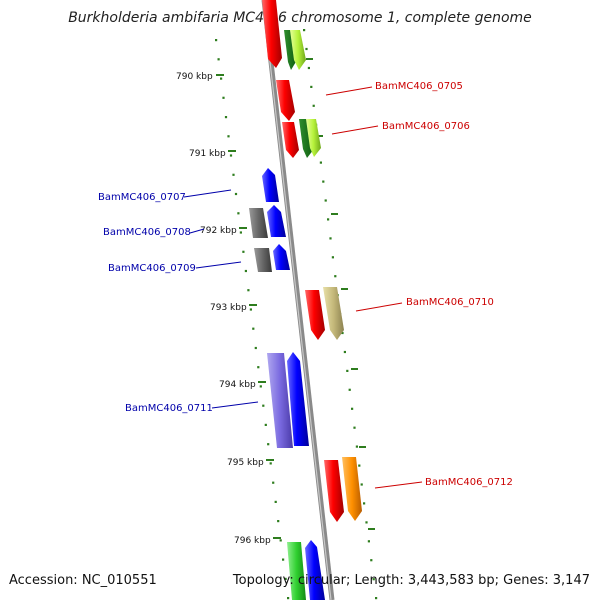 Image resolution: width=600 pixels, height=600 pixels. I want to click on gene-label: BamMC406_0710, so click(450, 302).